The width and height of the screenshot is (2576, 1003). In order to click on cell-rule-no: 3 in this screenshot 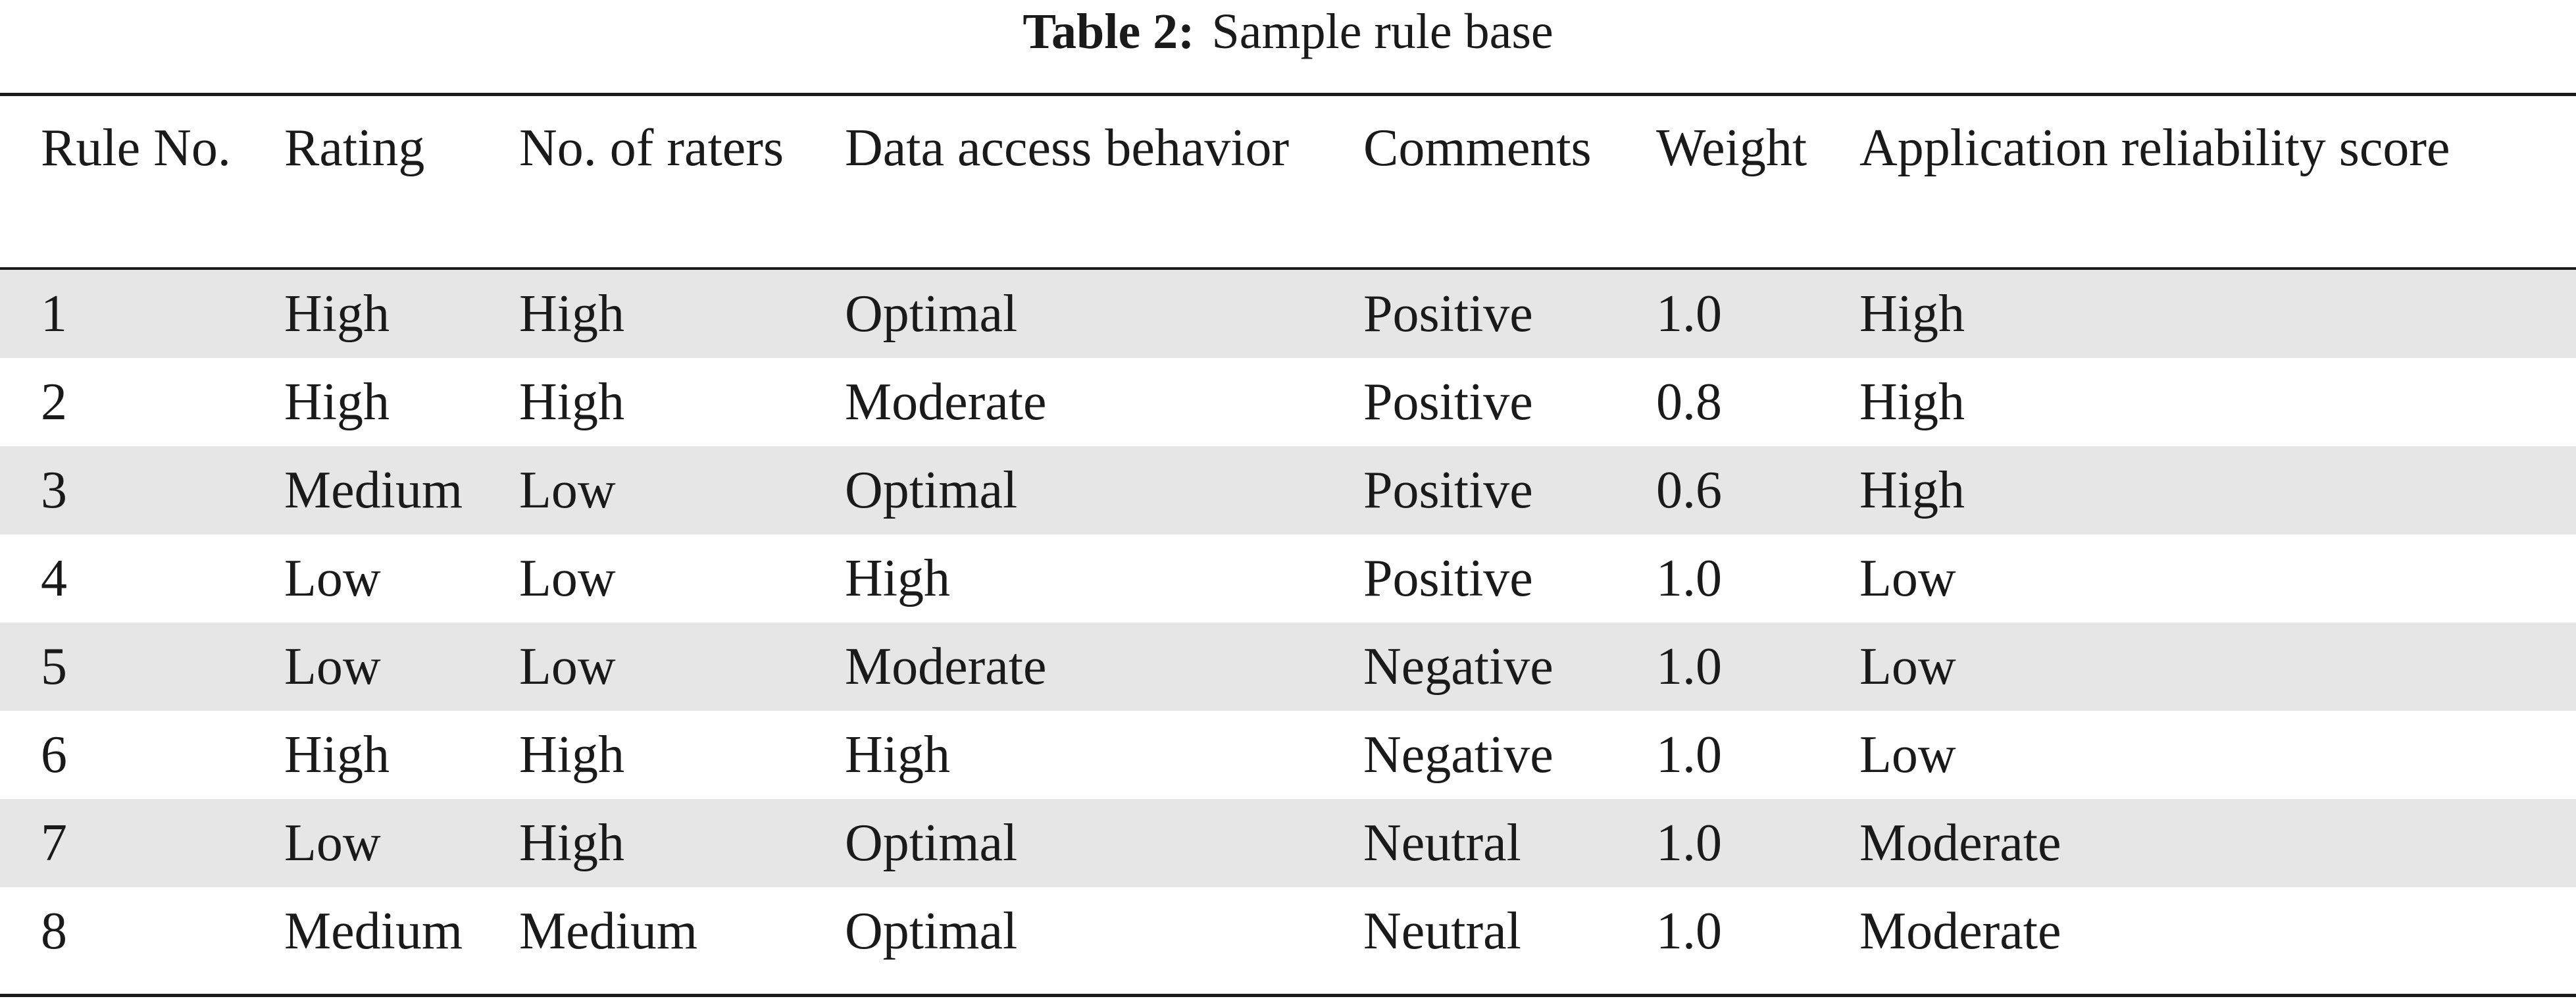, I will do `click(142, 490)`.